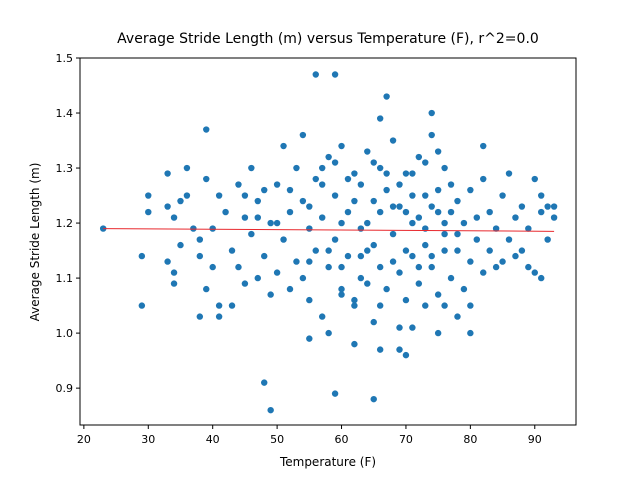  Describe the element at coordinates (84, 439) in the screenshot. I see `x-tick-label: 20` at that location.